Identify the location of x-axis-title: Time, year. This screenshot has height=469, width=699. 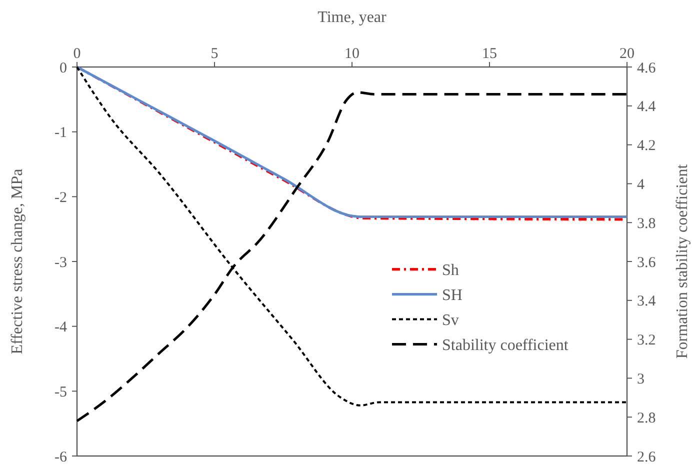
(353, 17).